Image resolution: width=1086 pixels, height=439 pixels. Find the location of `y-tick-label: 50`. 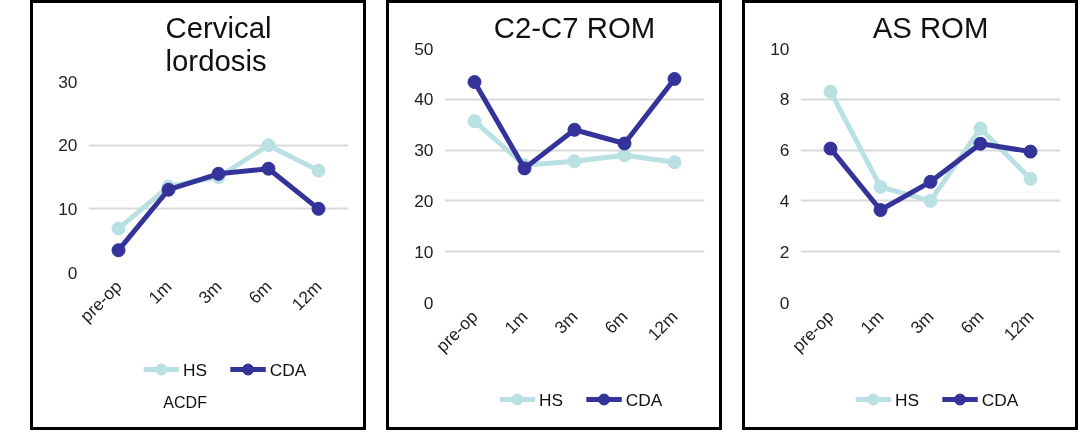

y-tick-label: 50 is located at coordinates (424, 48).